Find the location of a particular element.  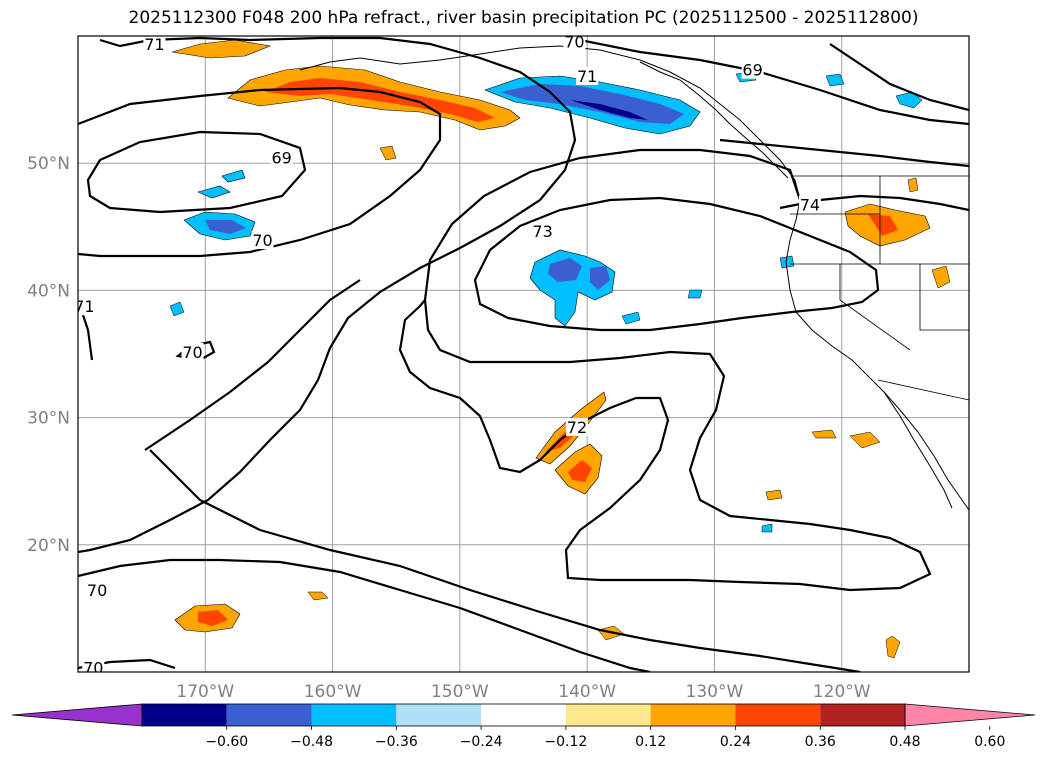

lon-tick-label: 130°W is located at coordinates (715, 692).